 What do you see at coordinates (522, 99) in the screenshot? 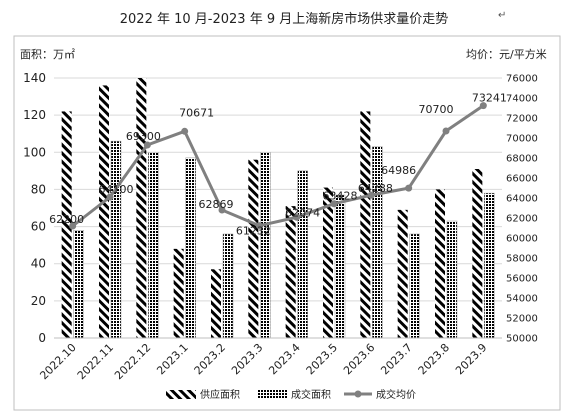
I see `right-tick-label: 74000` at bounding box center [522, 99].